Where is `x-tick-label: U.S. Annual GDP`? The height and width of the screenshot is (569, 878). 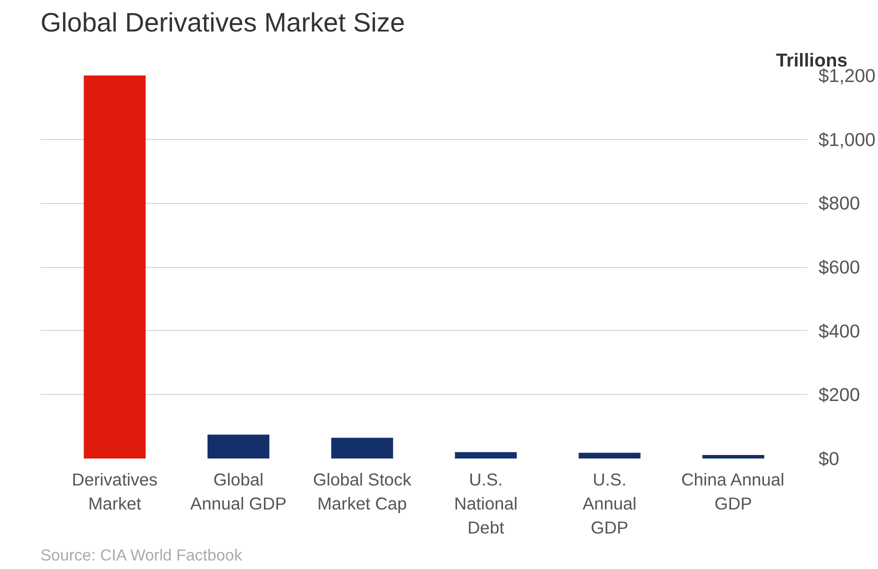 x-tick-label: U.S. Annual GDP is located at coordinates (609, 504).